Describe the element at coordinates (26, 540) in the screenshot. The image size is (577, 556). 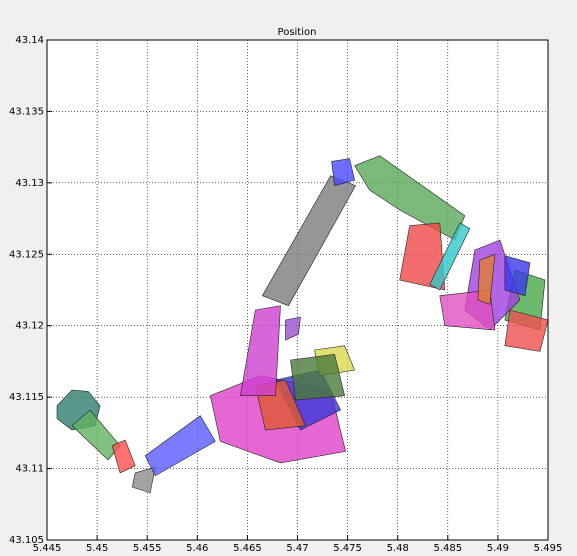
I see `y-tick-label: 43.105` at that location.